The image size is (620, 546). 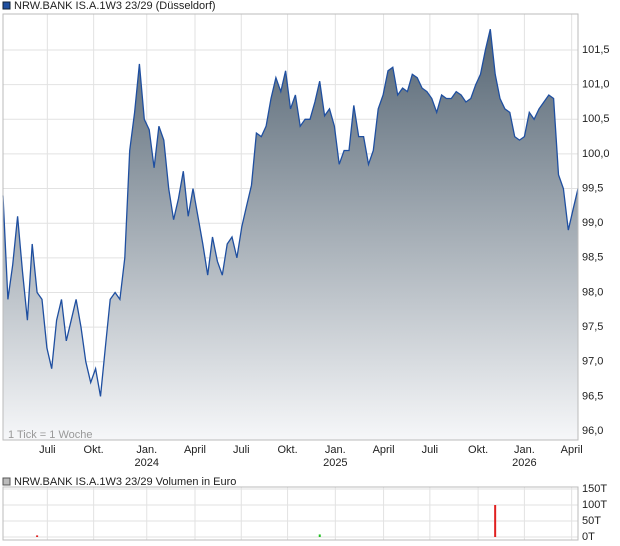 I want to click on year-label: 2025, so click(x=335, y=463).